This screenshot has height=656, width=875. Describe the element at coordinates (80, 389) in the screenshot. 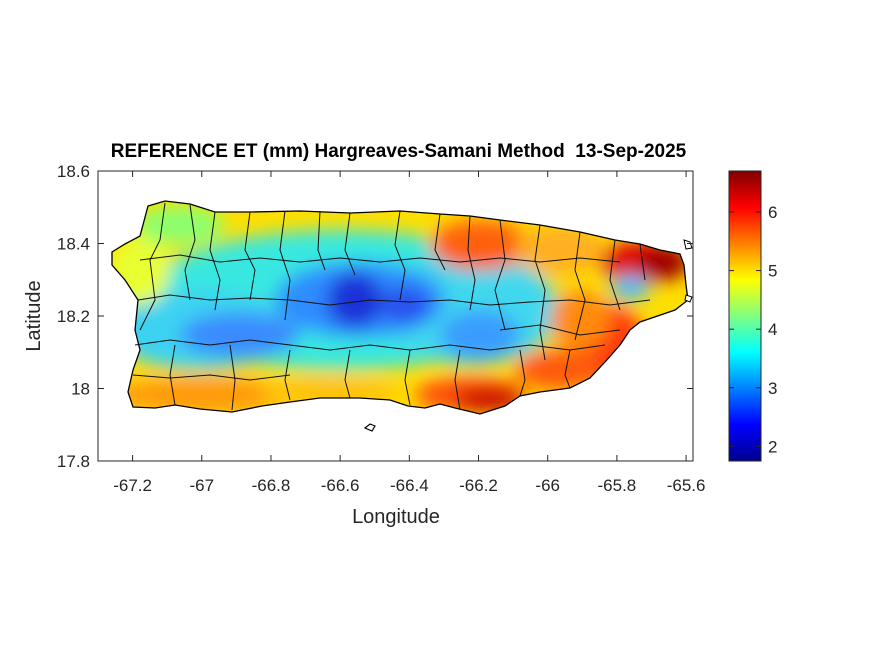

I see `y-tick-label: 18` at that location.